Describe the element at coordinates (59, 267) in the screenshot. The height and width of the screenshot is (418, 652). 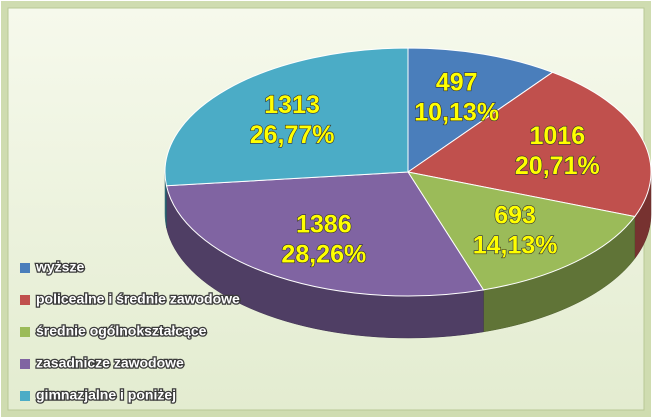
I see `legend-label: wyższe` at that location.